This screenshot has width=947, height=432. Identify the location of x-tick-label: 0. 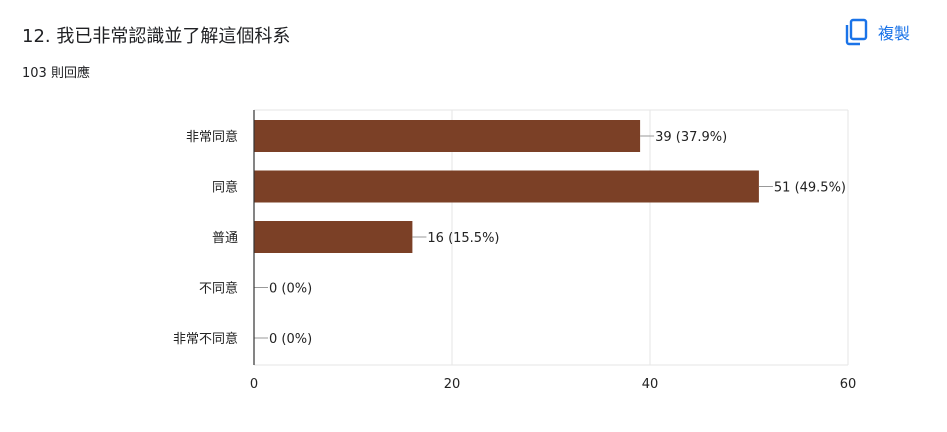
(254, 384).